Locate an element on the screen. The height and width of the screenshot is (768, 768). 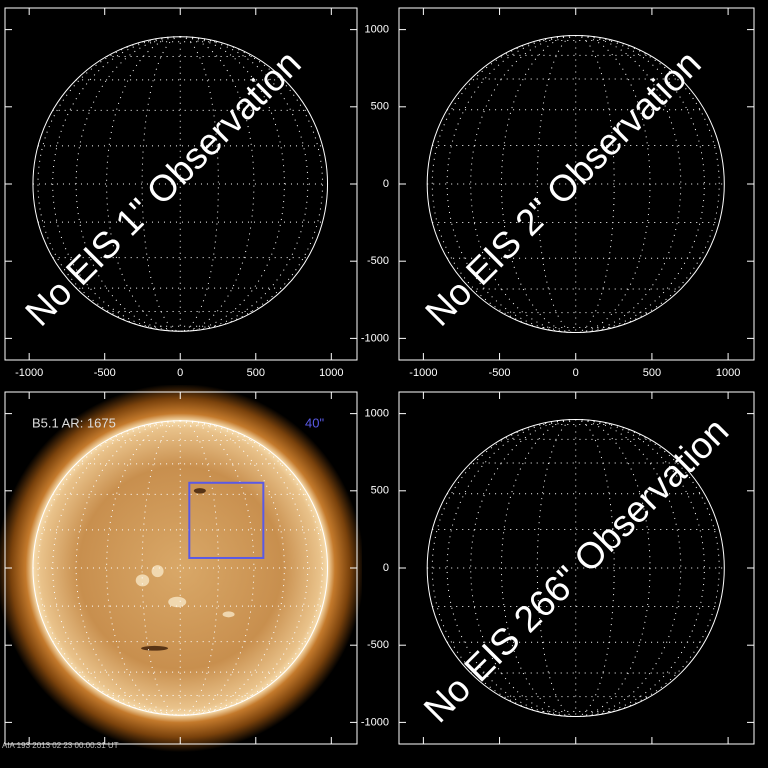
region-label: B5.1 AR: 1675 is located at coordinates (74, 422).